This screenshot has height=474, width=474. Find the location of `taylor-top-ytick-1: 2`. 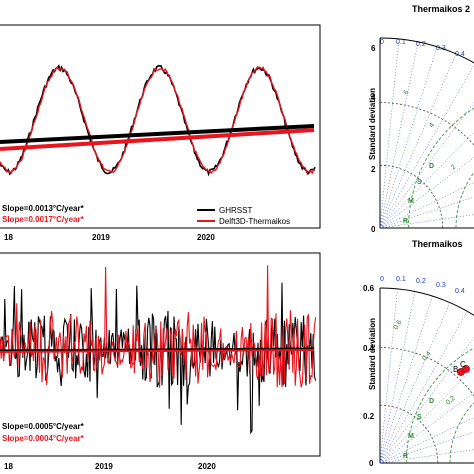

taylor-top-ytick-1: 2 is located at coordinates (373, 169).